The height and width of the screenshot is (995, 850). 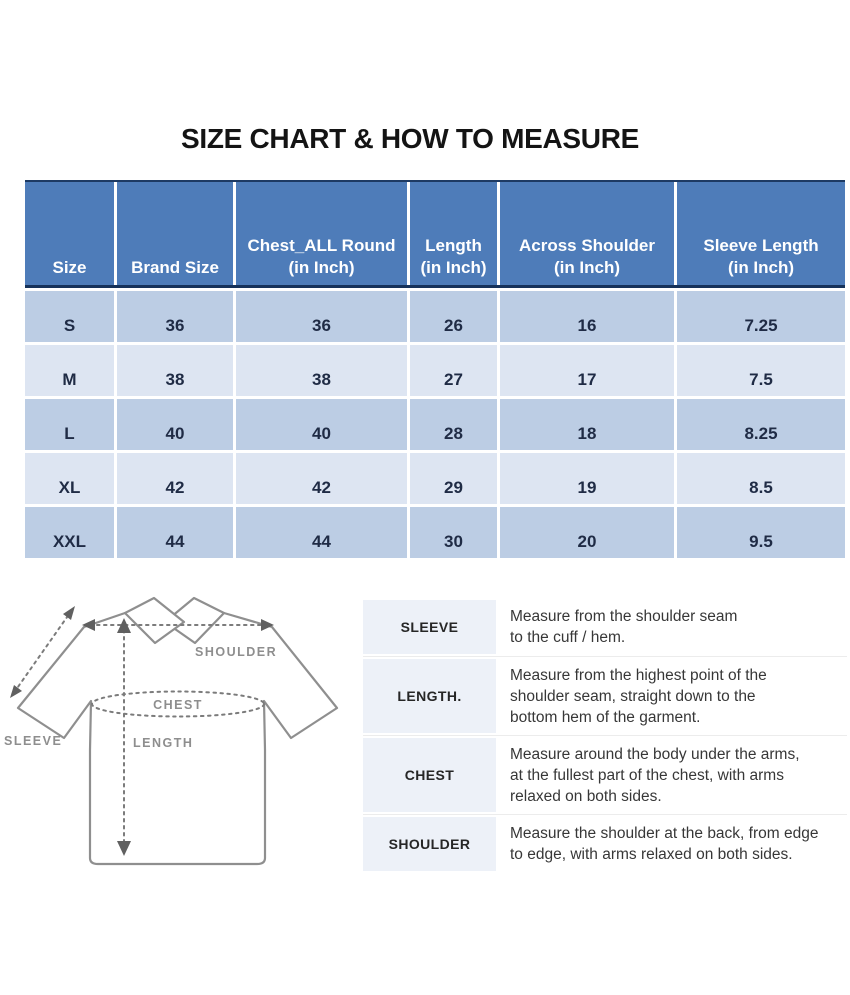 What do you see at coordinates (69, 267) in the screenshot?
I see `column-header-label: Size` at bounding box center [69, 267].